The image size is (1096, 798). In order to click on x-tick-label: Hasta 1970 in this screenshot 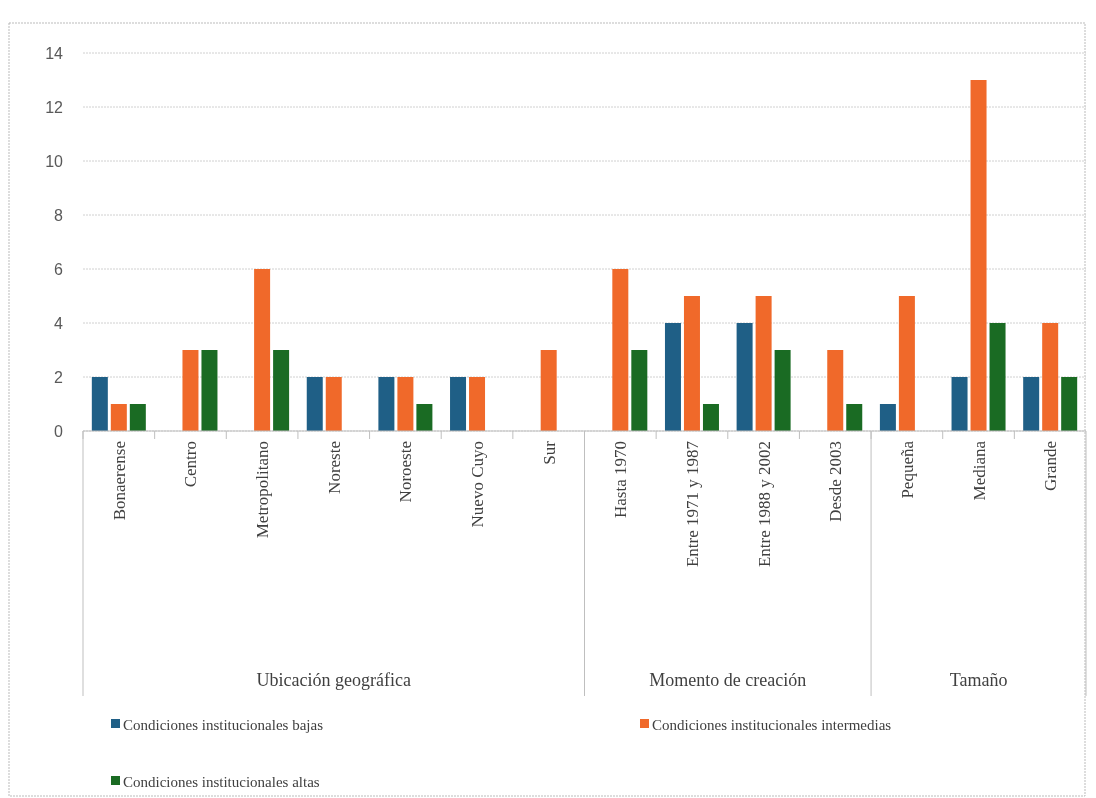, I will do `click(621, 479)`.